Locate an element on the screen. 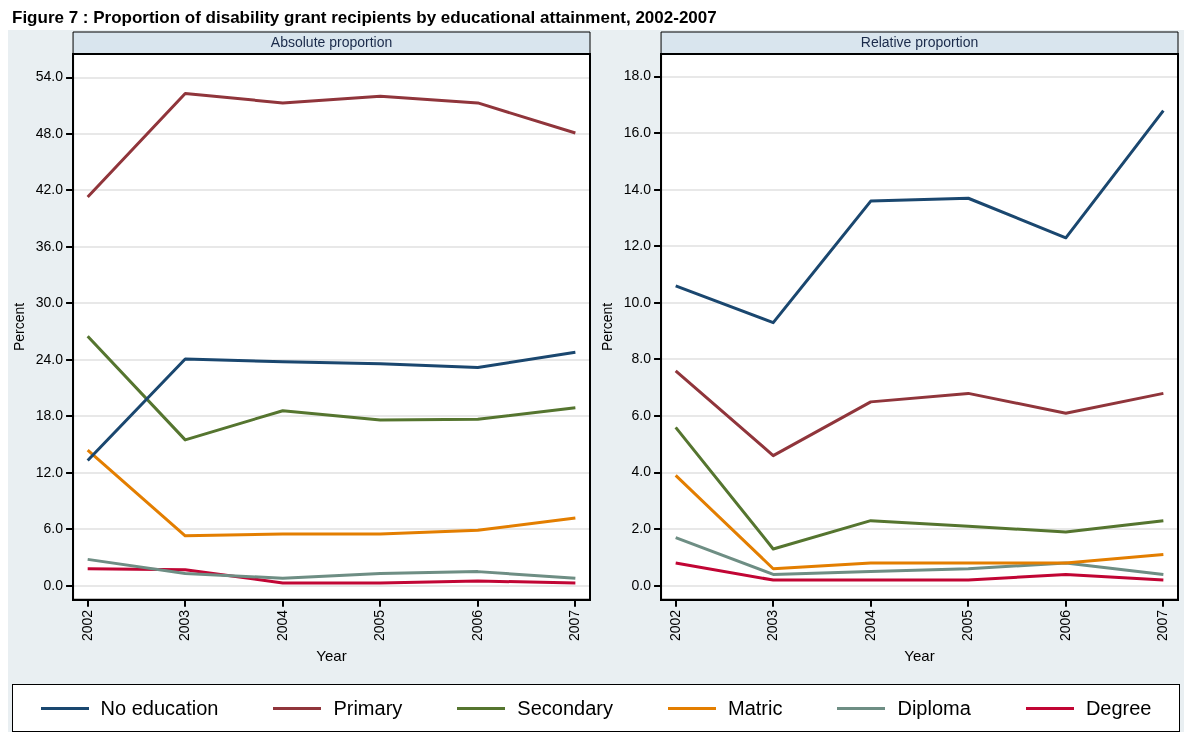 Image resolution: width=1192 pixels, height=738 pixels. legend-label: Diploma is located at coordinates (934, 708).